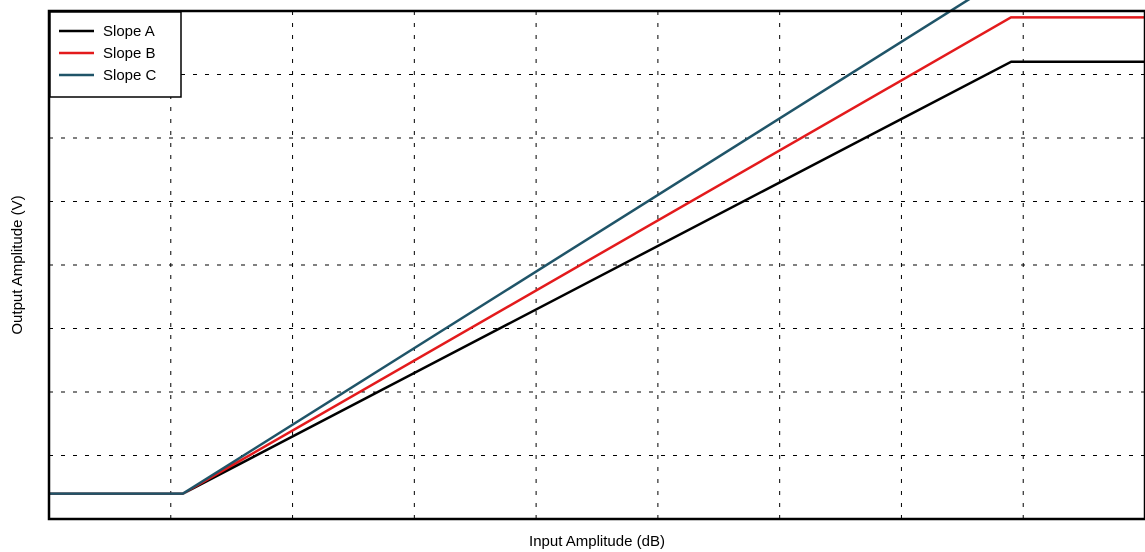 Image resolution: width=1145 pixels, height=552 pixels. Describe the element at coordinates (597, 541) in the screenshot. I see `x-axis-label: Input Amplitude (dB)` at that location.